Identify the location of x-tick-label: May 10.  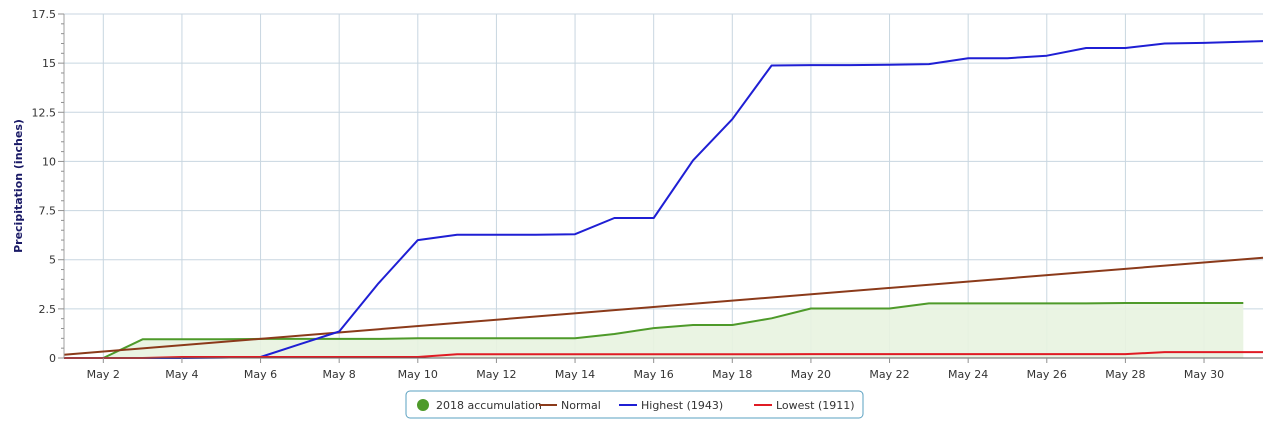
(418, 374).